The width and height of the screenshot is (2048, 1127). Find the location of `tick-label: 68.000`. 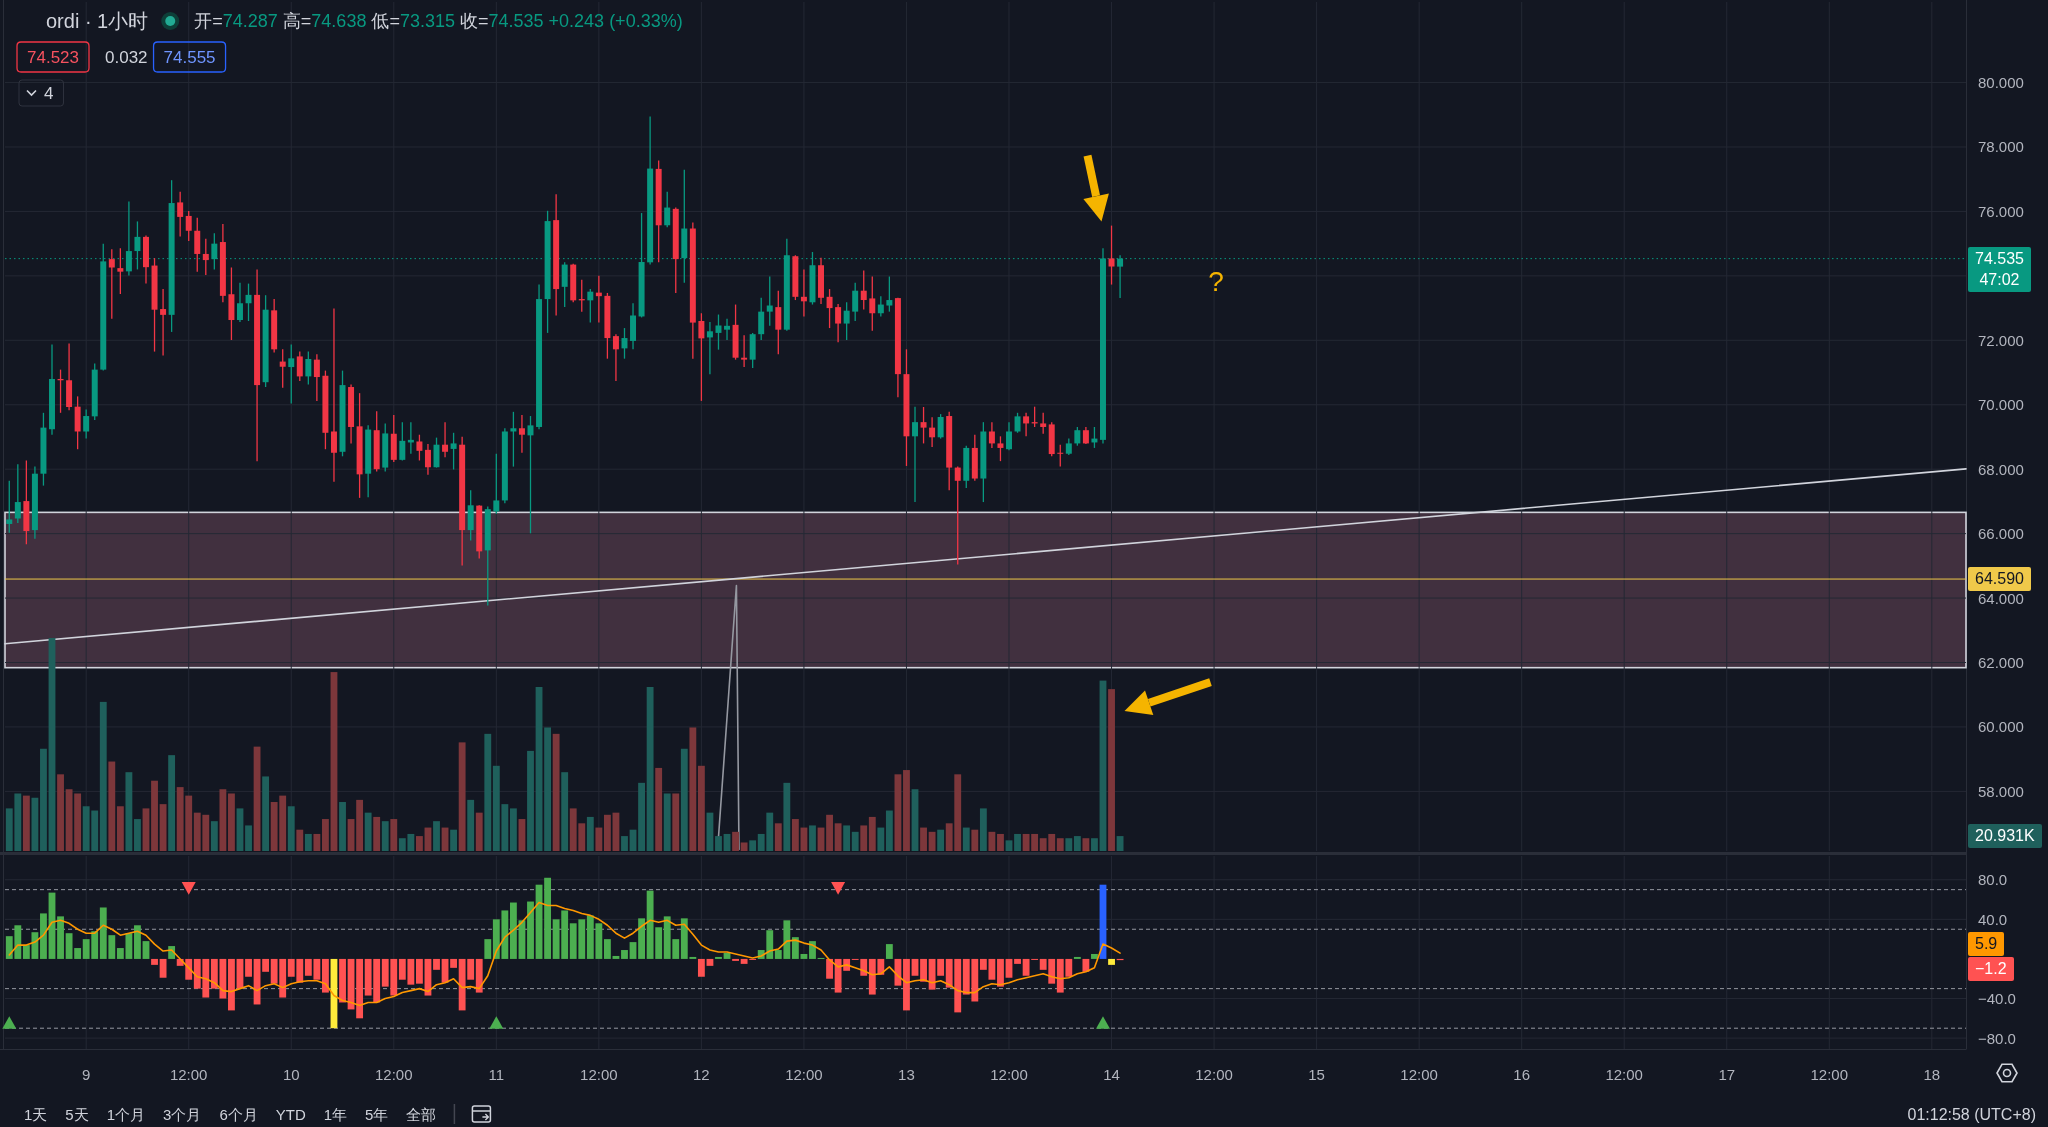

tick-label: 68.000 is located at coordinates (2001, 469).